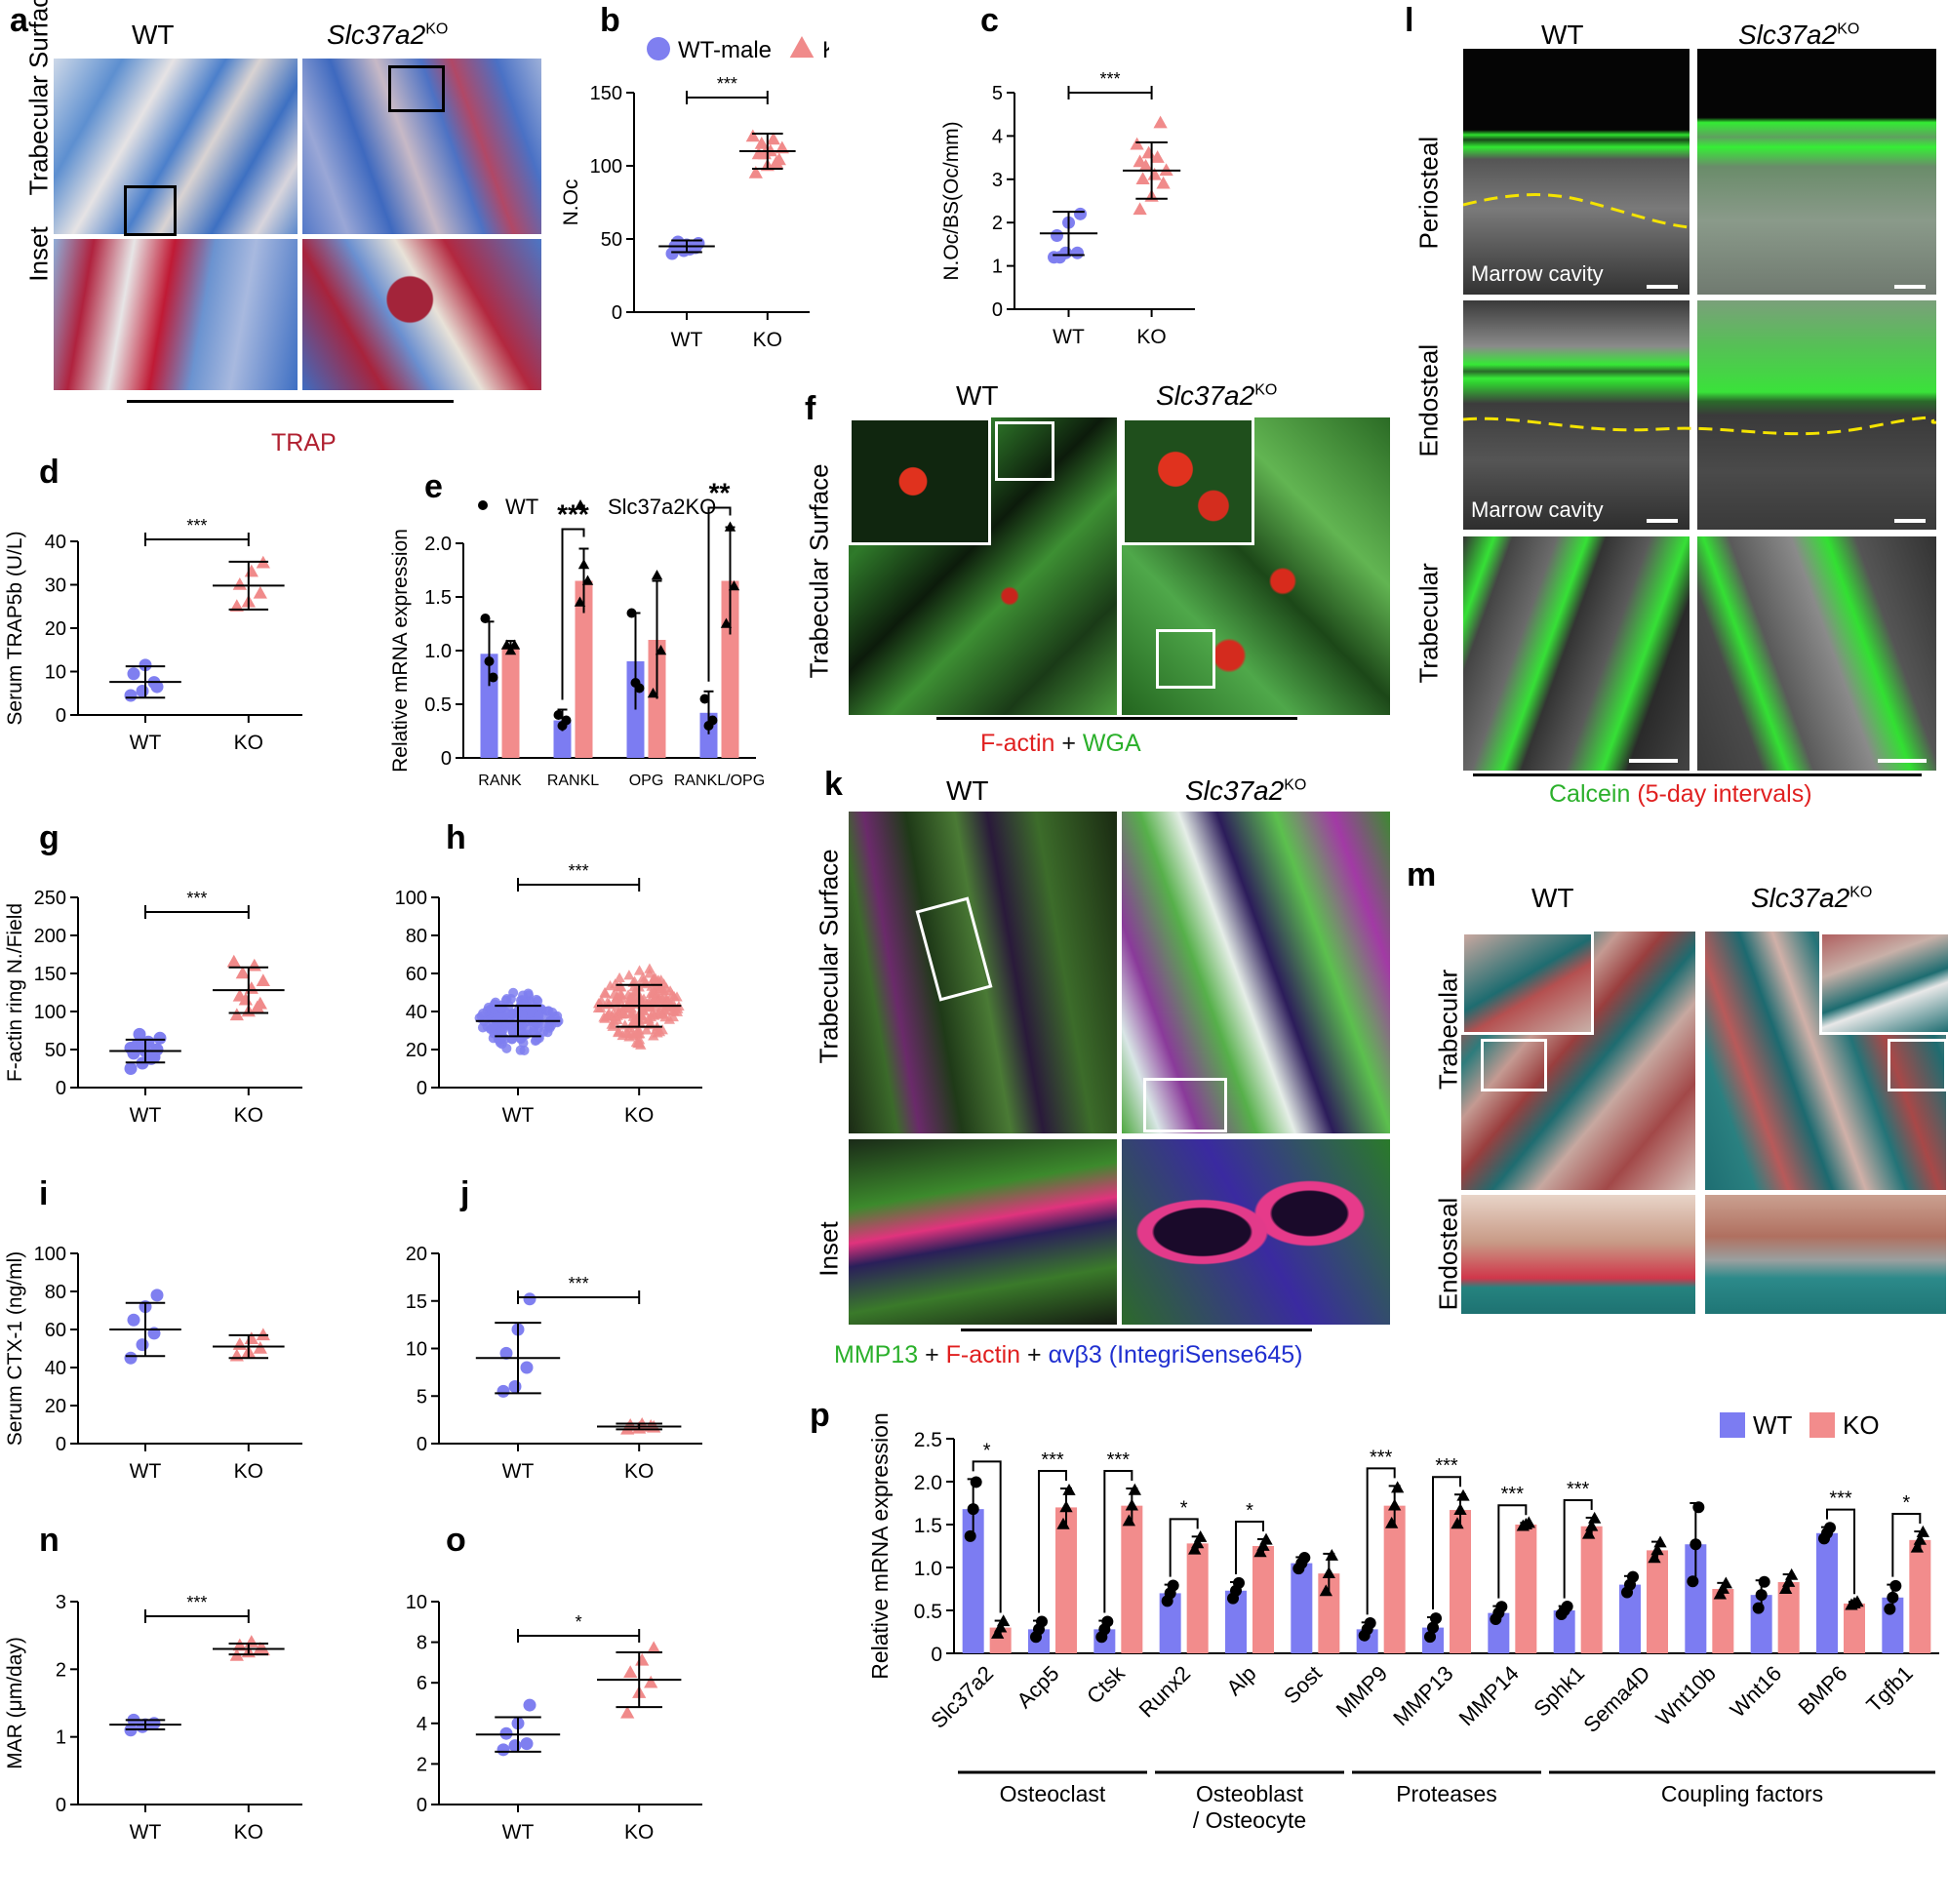 The width and height of the screenshot is (1948, 1904). What do you see at coordinates (928, 1526) in the screenshot?
I see `plot-p-ytick-label-3: 1.5` at bounding box center [928, 1526].